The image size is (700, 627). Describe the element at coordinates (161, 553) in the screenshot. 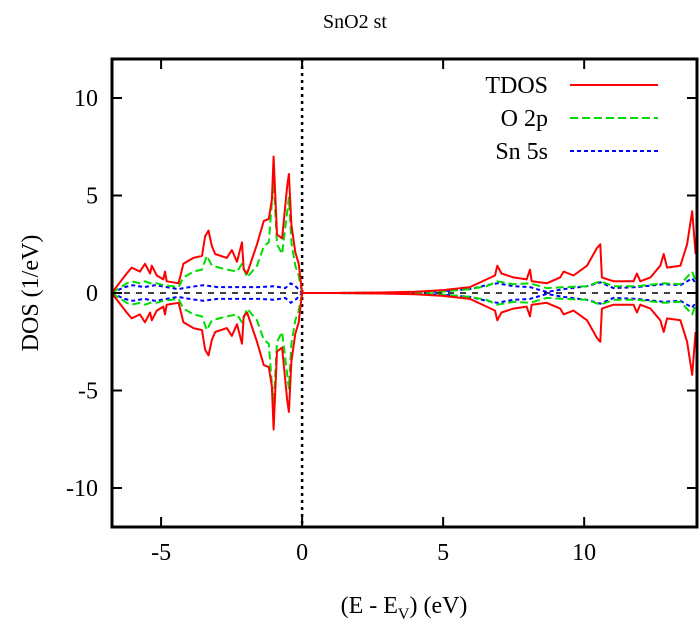

I see `x-tick-label: -5` at that location.